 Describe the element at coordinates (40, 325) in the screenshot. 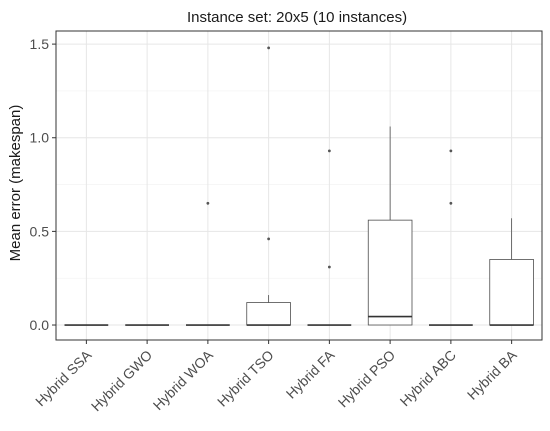

I see `y-tick-label: 0.0` at that location.